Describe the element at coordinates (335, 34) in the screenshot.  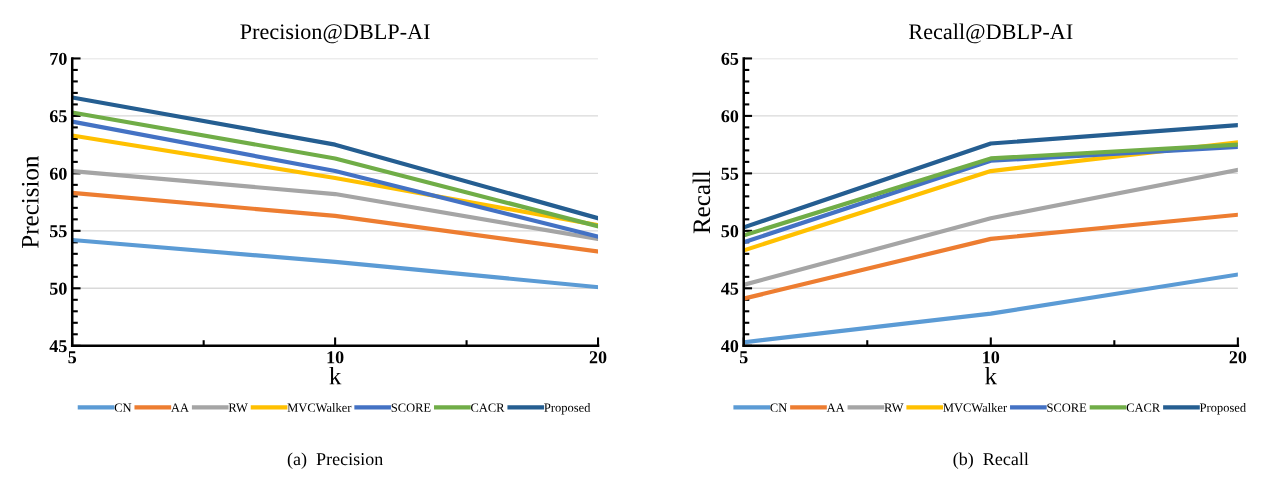
I see `chart-title: Precision@DBLP-AI` at that location.